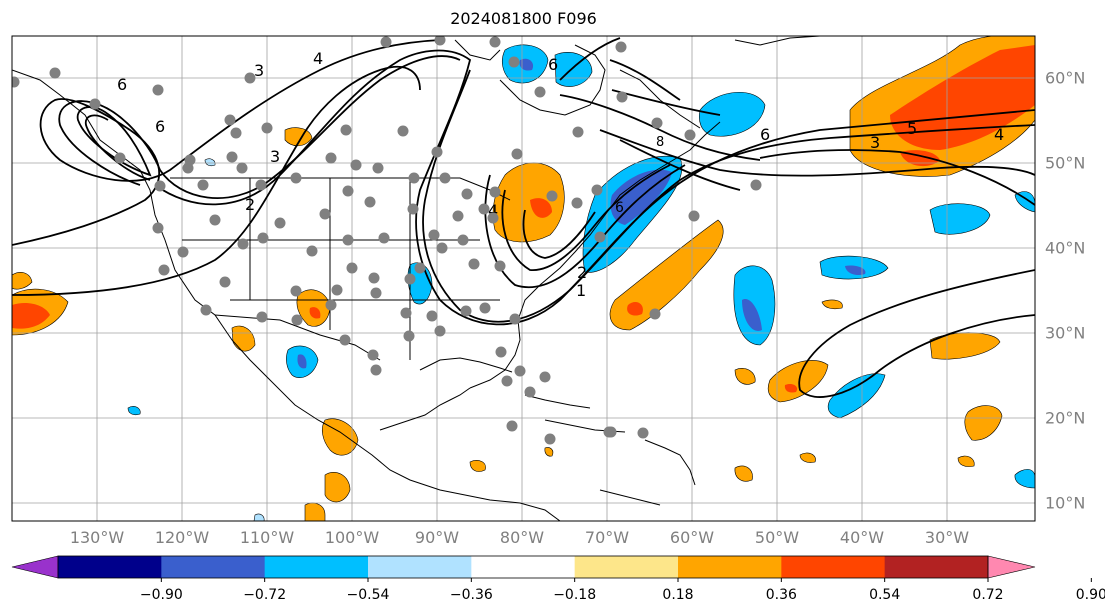 The height and width of the screenshot is (615, 1105). Describe the element at coordinates (912, 128) in the screenshot. I see `contour-label: 5` at that location.